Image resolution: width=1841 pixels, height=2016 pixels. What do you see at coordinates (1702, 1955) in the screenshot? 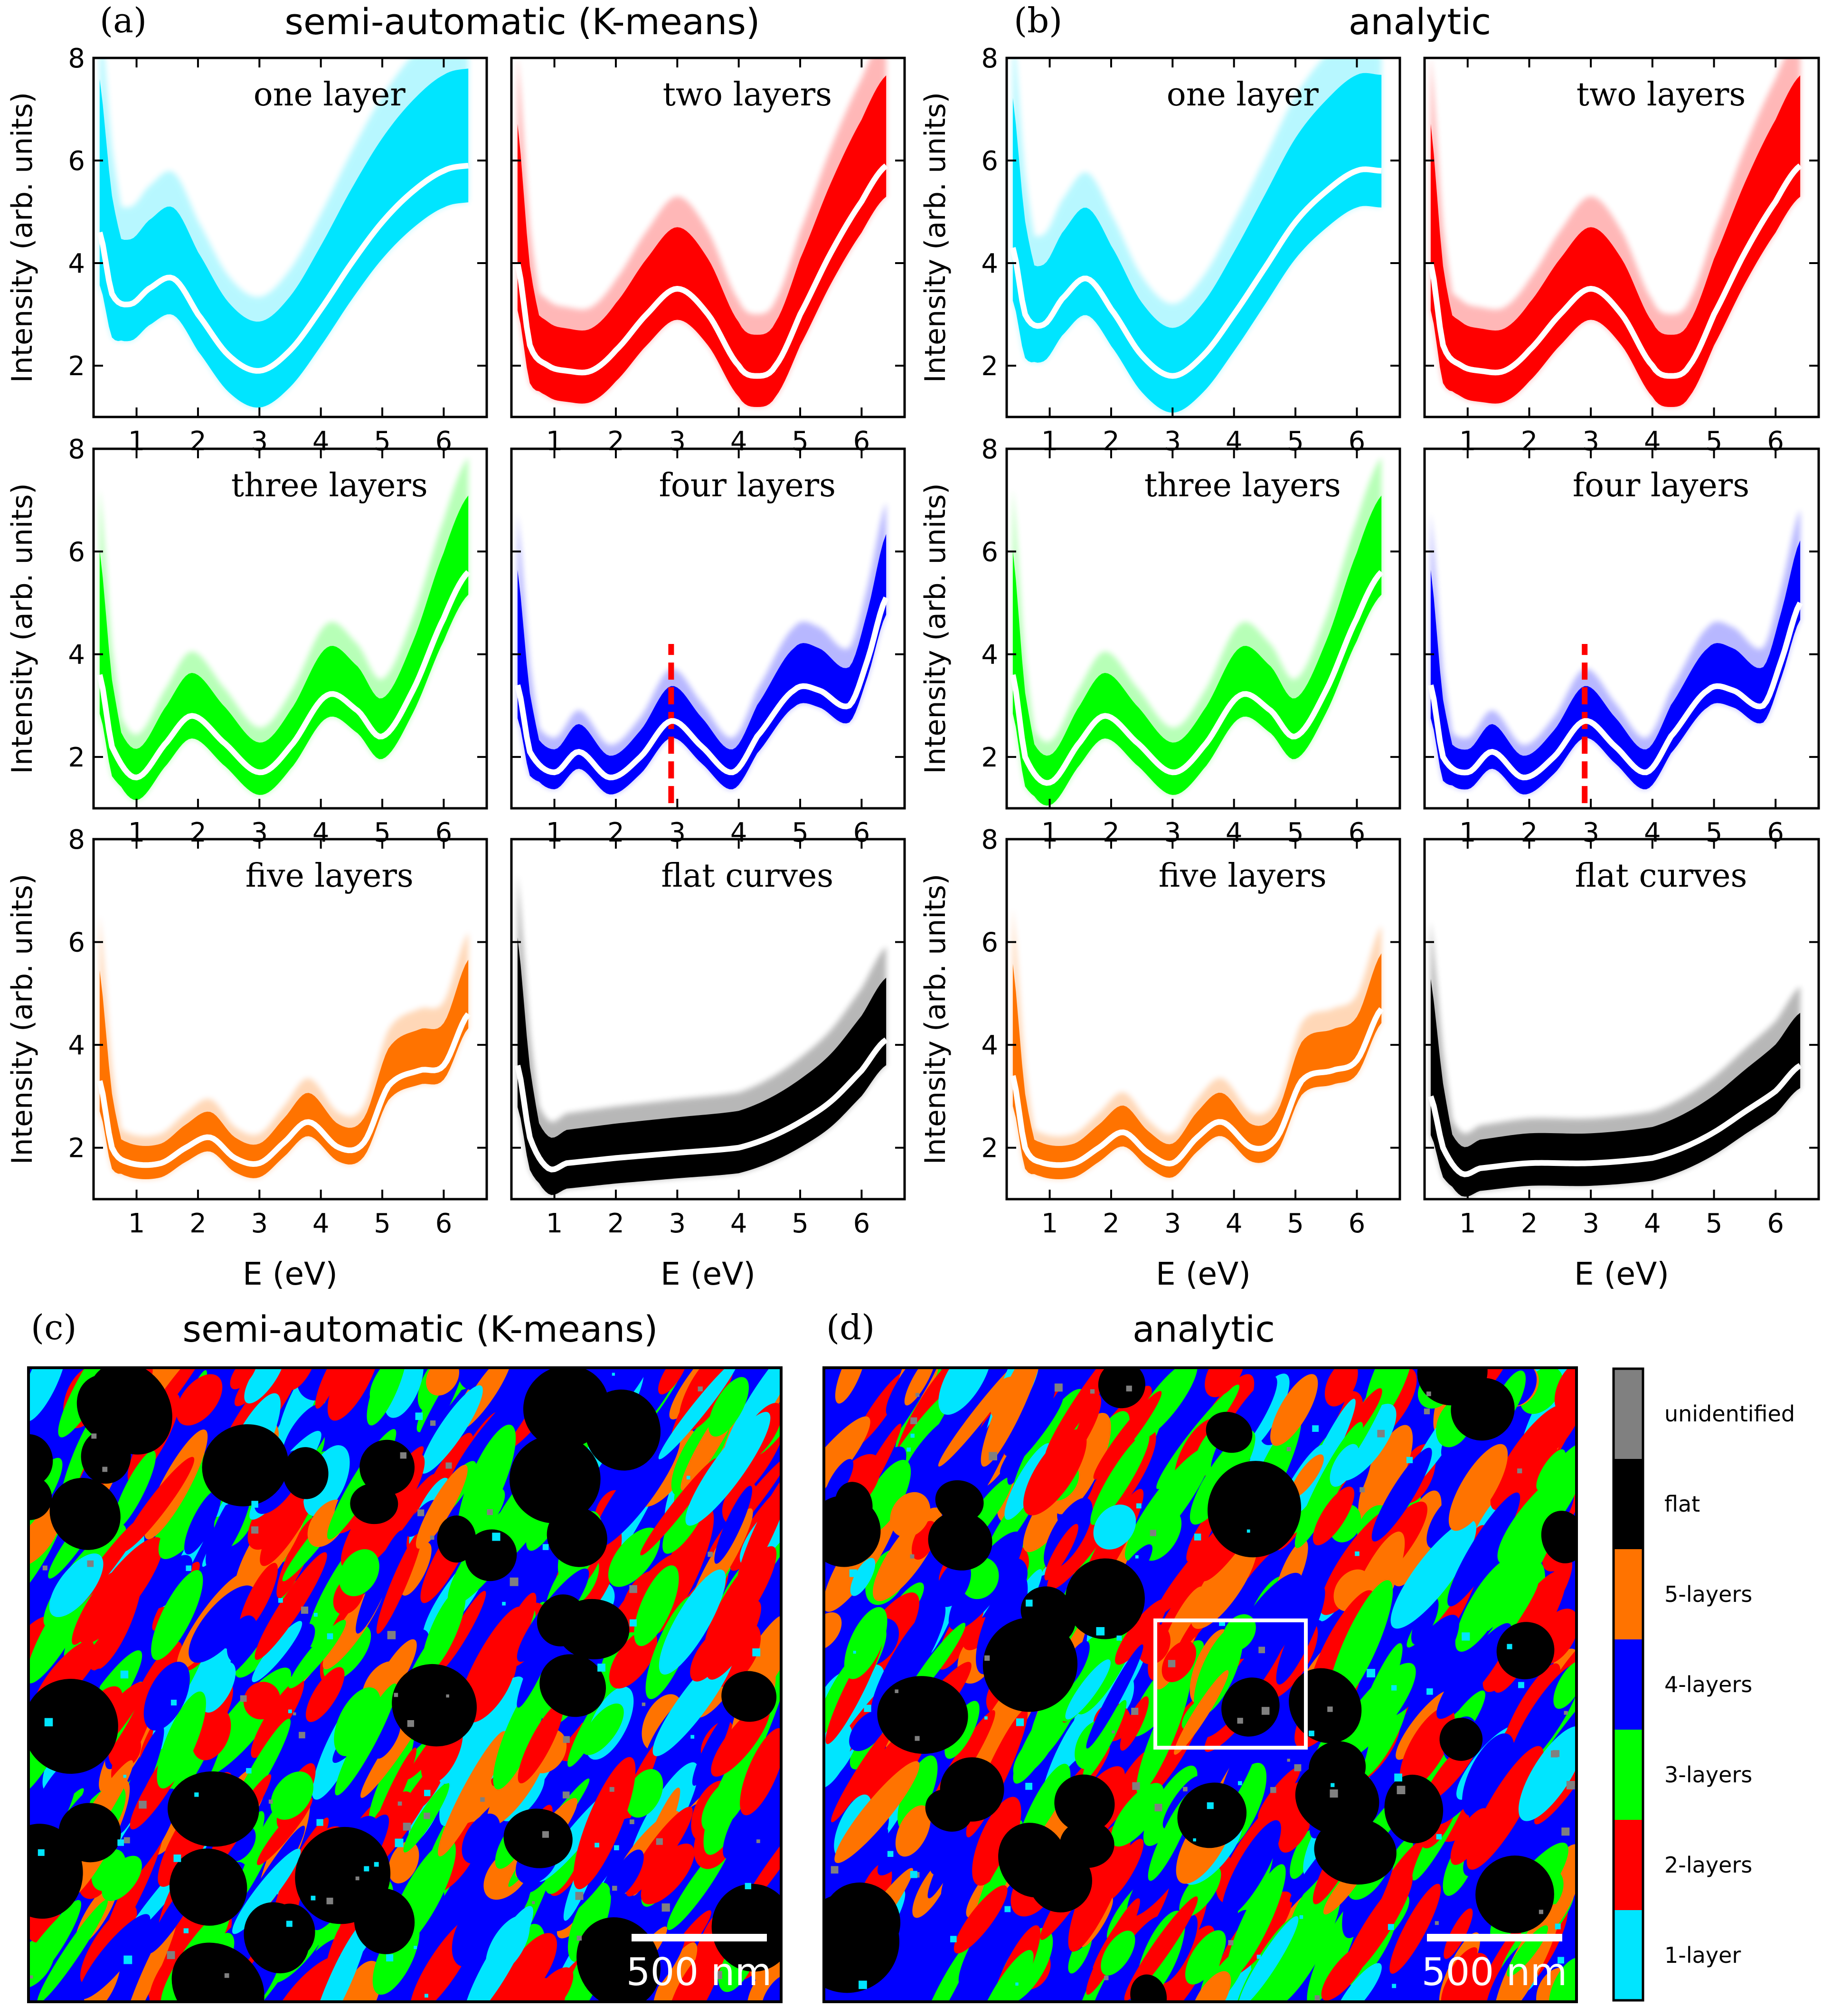
I see `legend-label: 1-layer` at bounding box center [1702, 1955].